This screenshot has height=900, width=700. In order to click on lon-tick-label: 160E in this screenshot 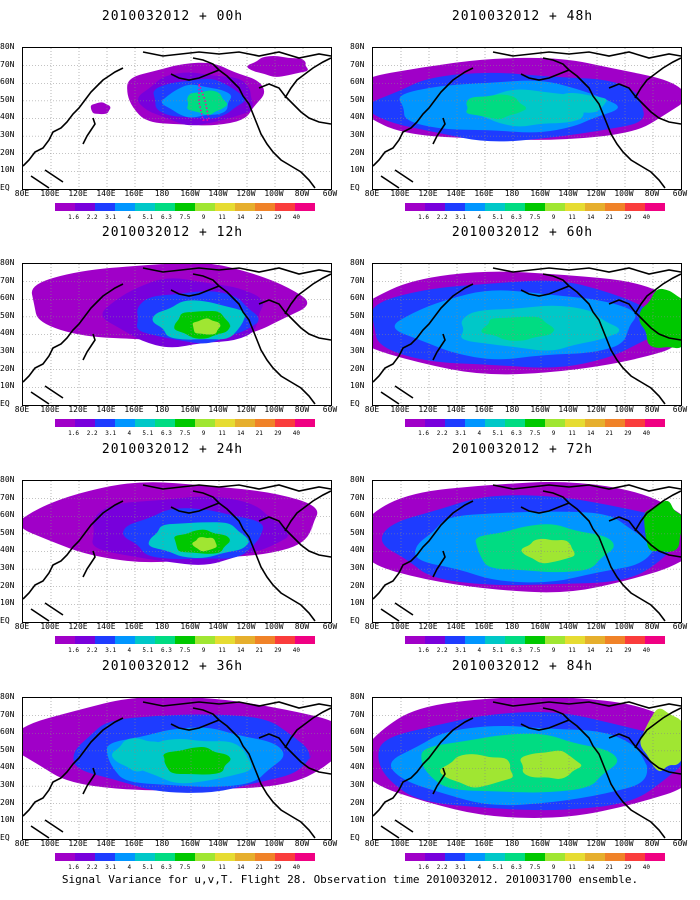, I will do `click(134, 409)`.